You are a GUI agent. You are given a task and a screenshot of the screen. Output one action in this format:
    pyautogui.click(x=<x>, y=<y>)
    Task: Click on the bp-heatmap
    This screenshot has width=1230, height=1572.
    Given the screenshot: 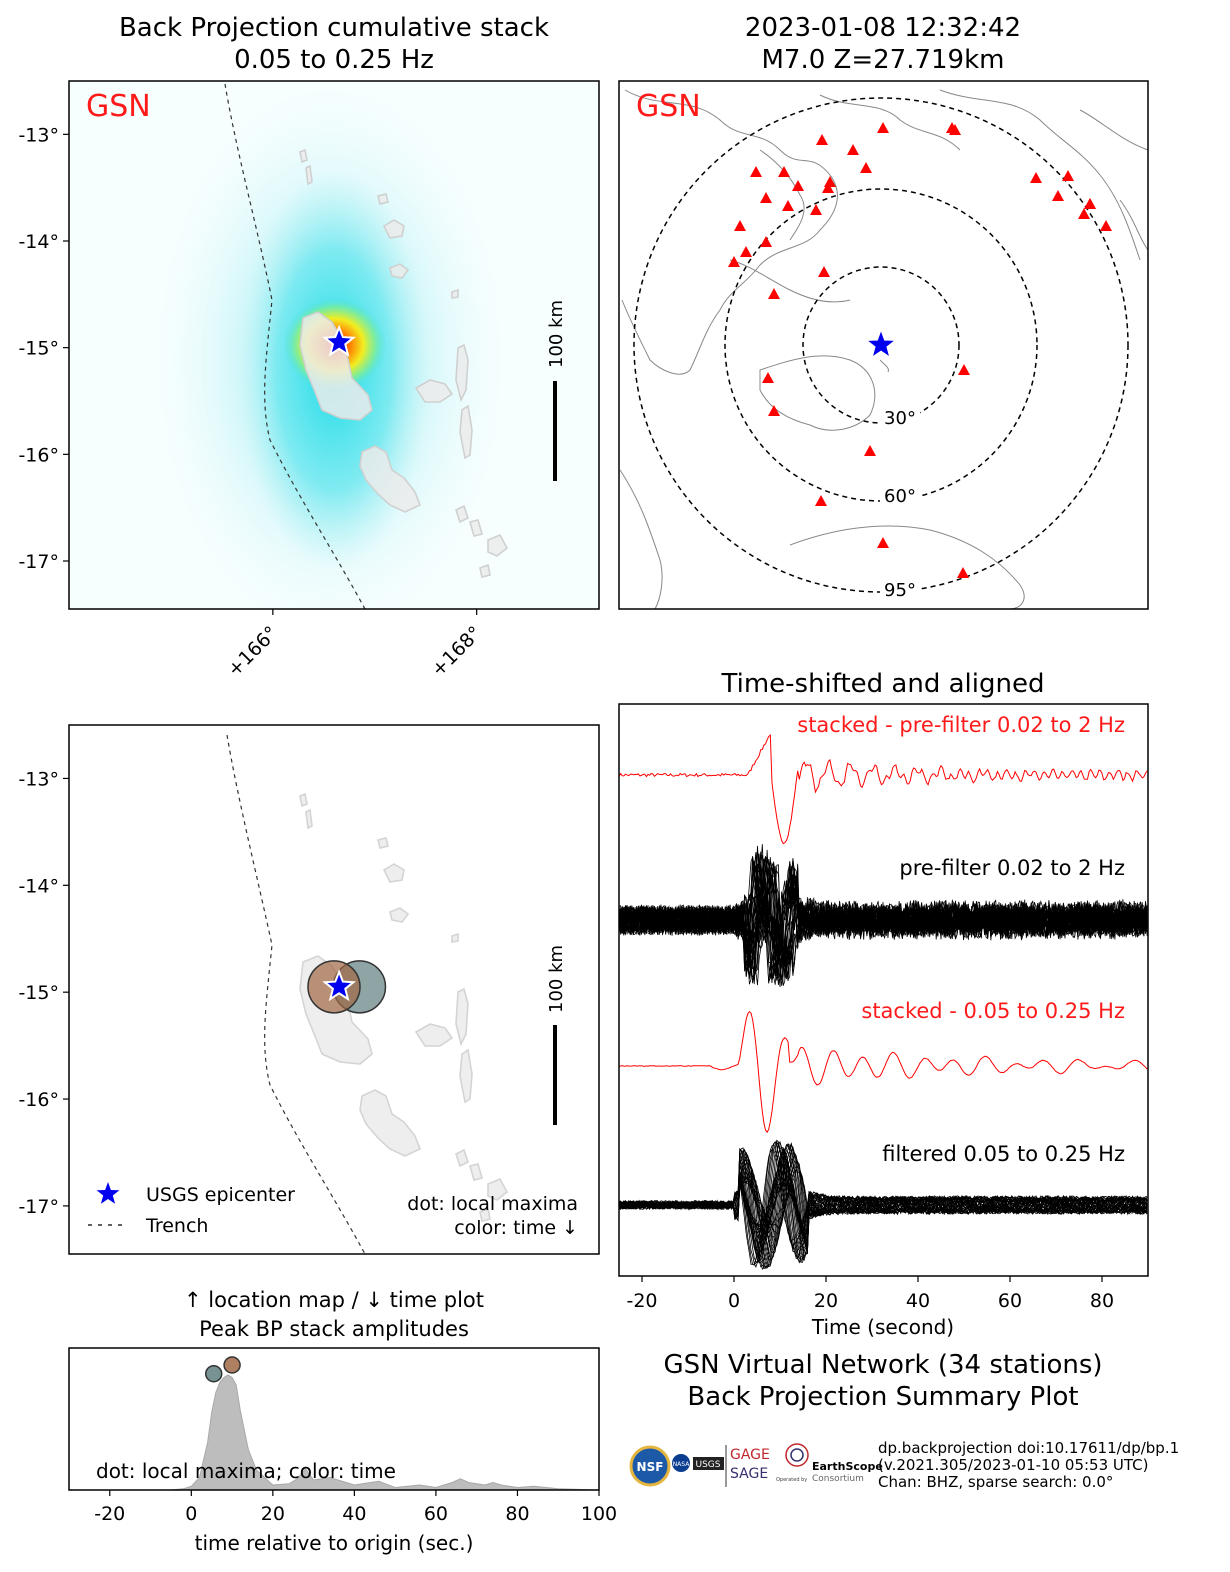 What is the action you would take?
    pyautogui.click(x=334, y=345)
    